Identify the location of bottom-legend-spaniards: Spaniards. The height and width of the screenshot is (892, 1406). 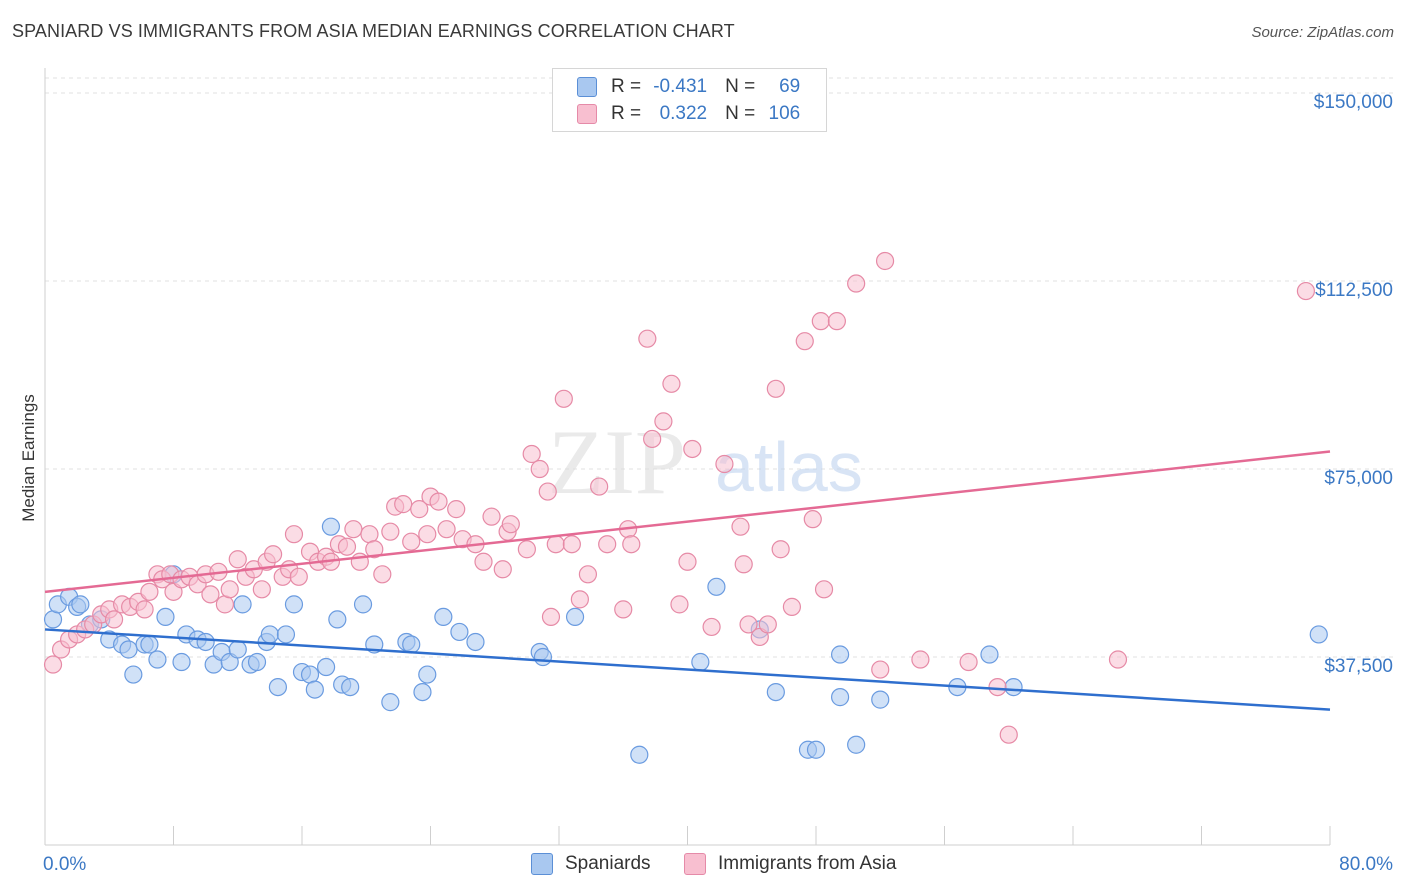
(591, 864).